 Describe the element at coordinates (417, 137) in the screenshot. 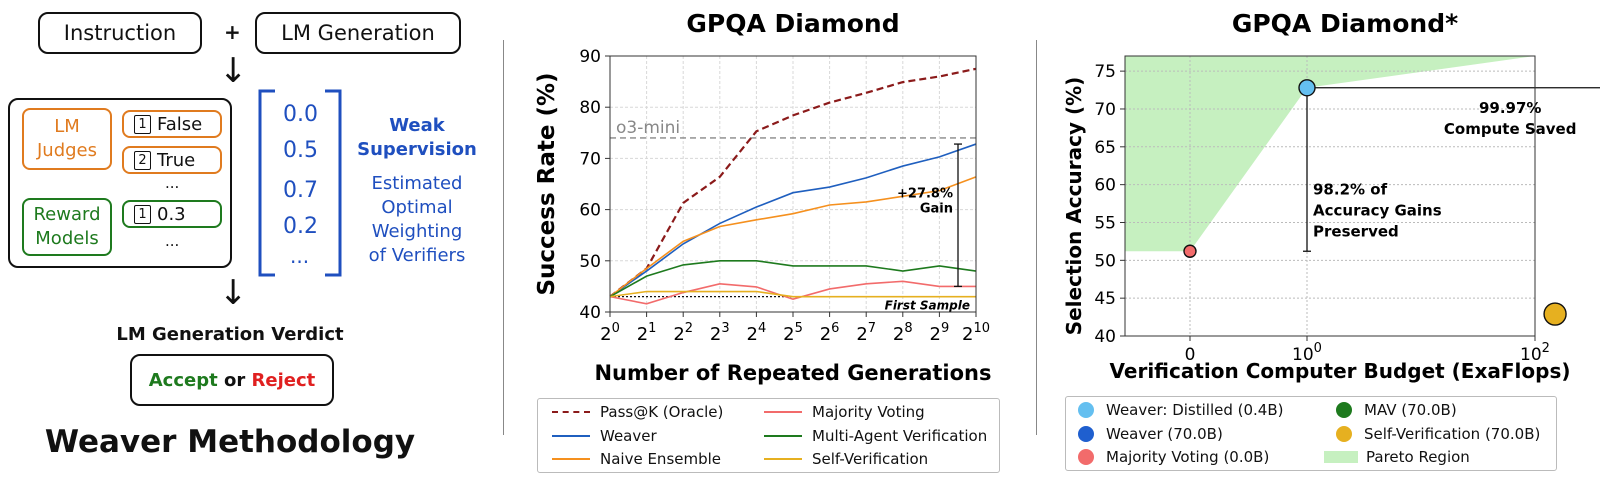

I see `weak-supervision-label: Weak Supervision` at that location.